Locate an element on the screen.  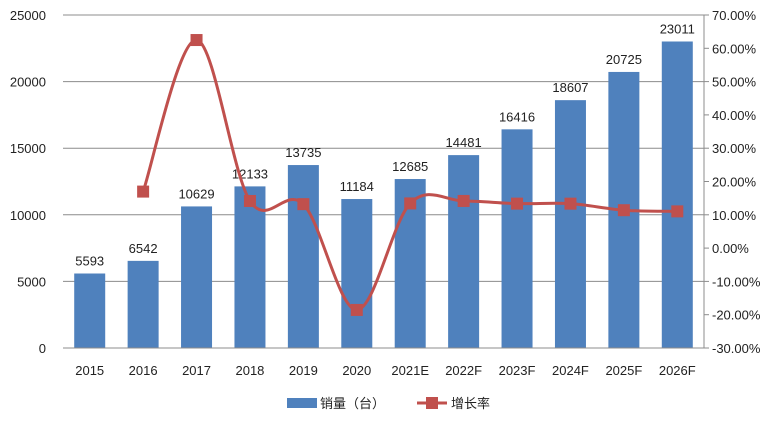
bar-data-label: 23011 is located at coordinates (677, 28).